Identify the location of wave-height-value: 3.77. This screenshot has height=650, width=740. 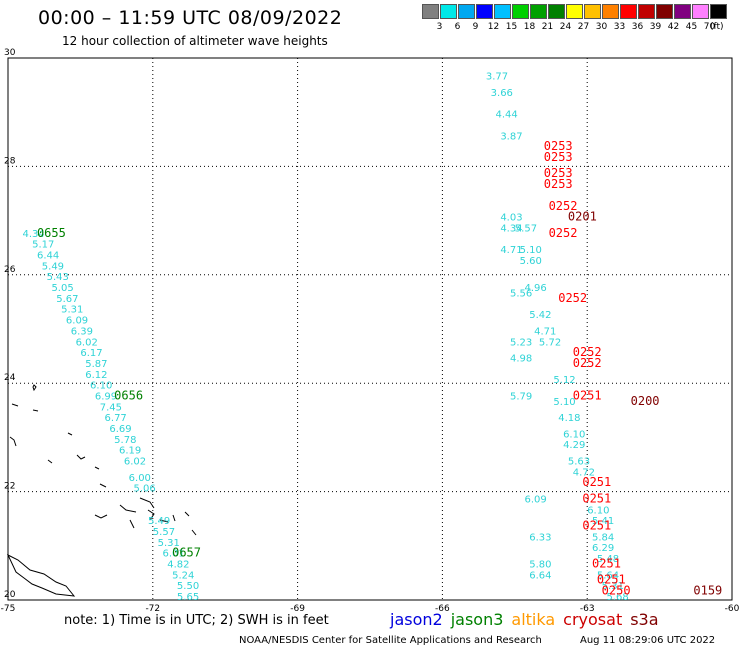
(497, 77).